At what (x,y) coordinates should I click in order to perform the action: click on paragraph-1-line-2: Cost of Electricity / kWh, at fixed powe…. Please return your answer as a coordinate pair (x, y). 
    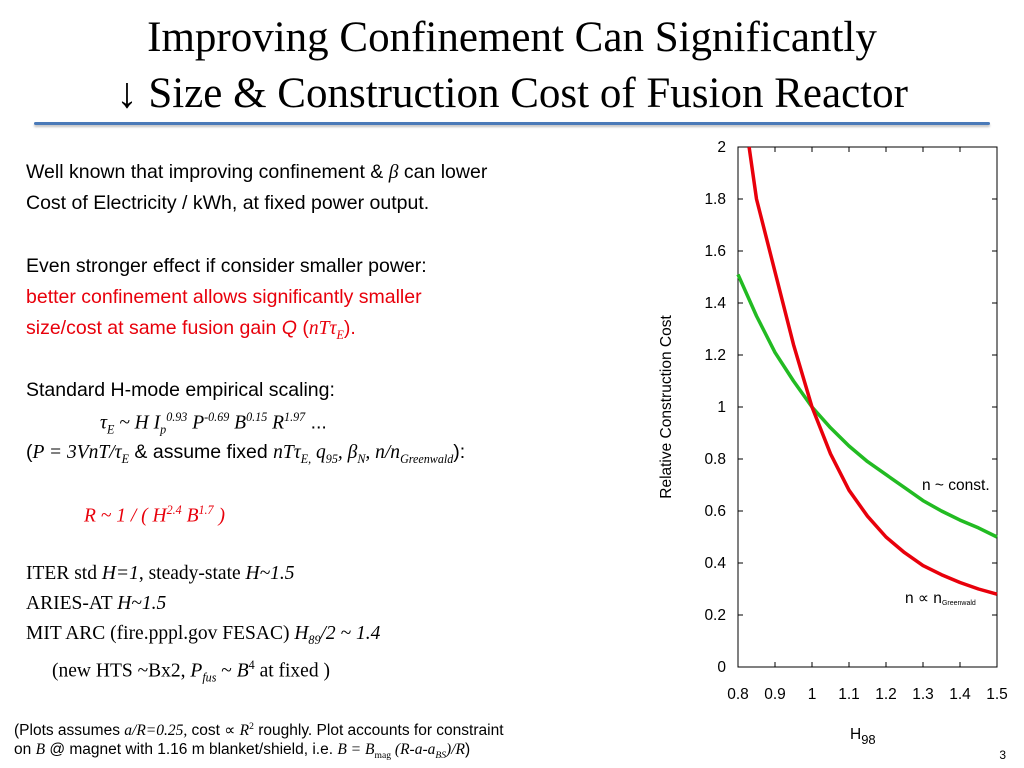
    Looking at the image, I should click on (228, 203).